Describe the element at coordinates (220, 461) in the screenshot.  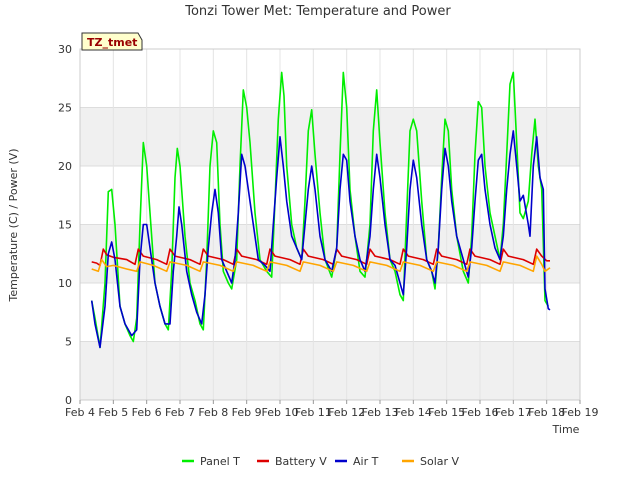
I see `legend-label: Panel T` at that location.